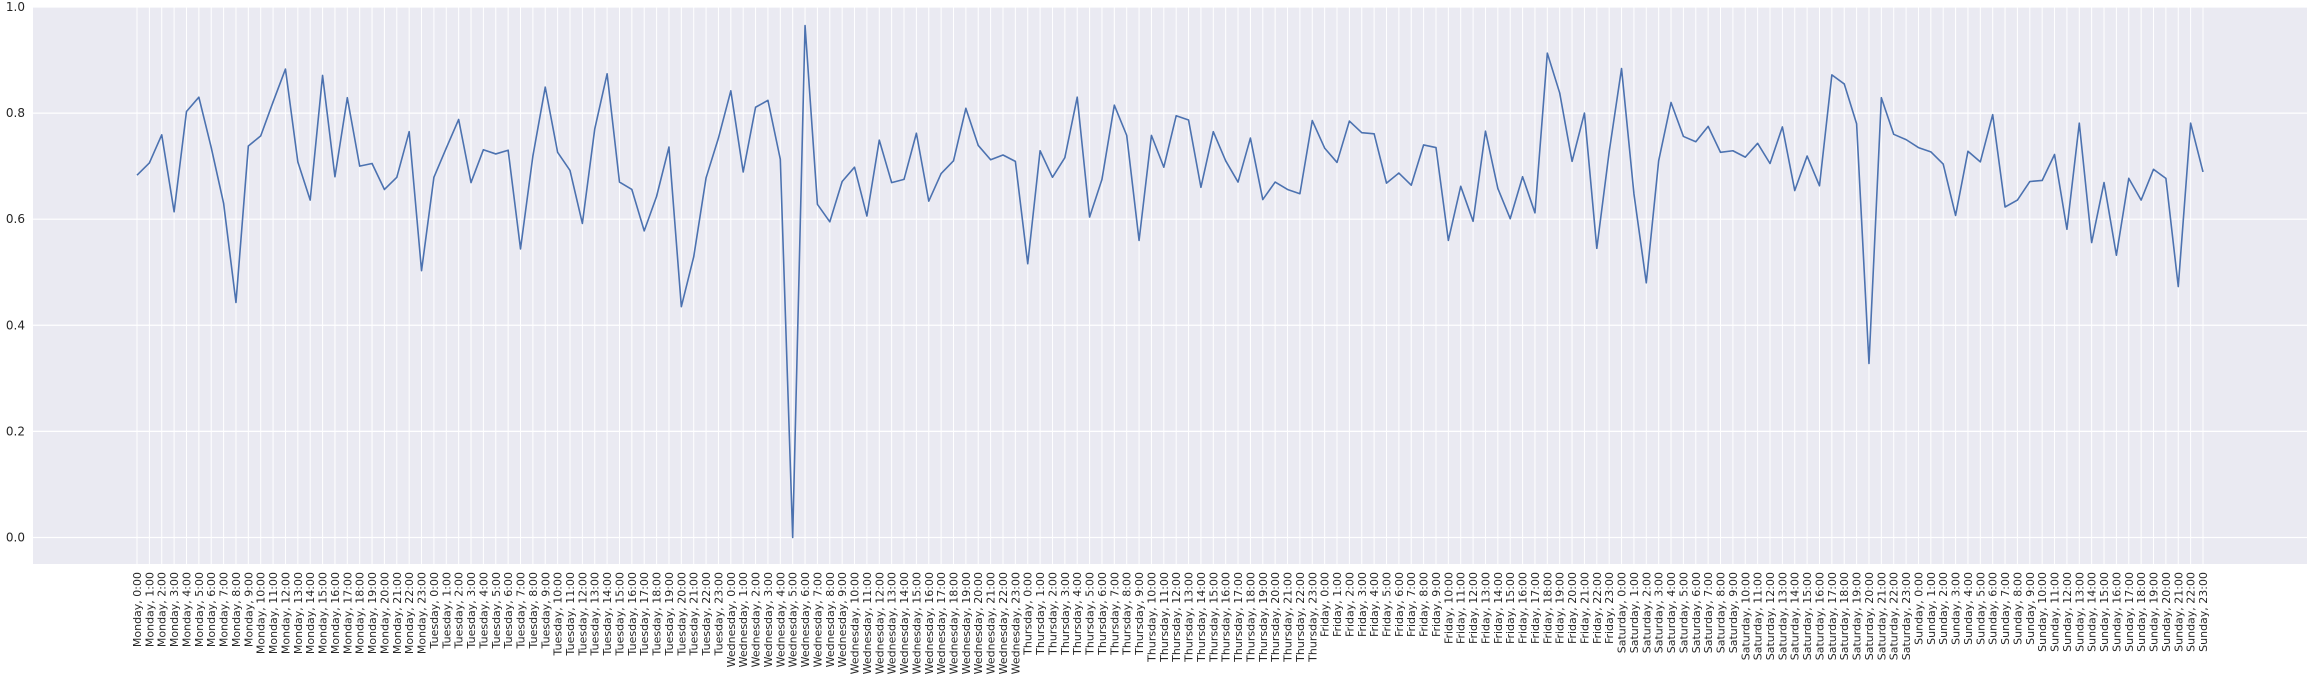 This screenshot has width=2312, height=684. What do you see at coordinates (1721, 612) in the screenshot?
I see `x-tick-label: Saturday, 8:00` at bounding box center [1721, 612].